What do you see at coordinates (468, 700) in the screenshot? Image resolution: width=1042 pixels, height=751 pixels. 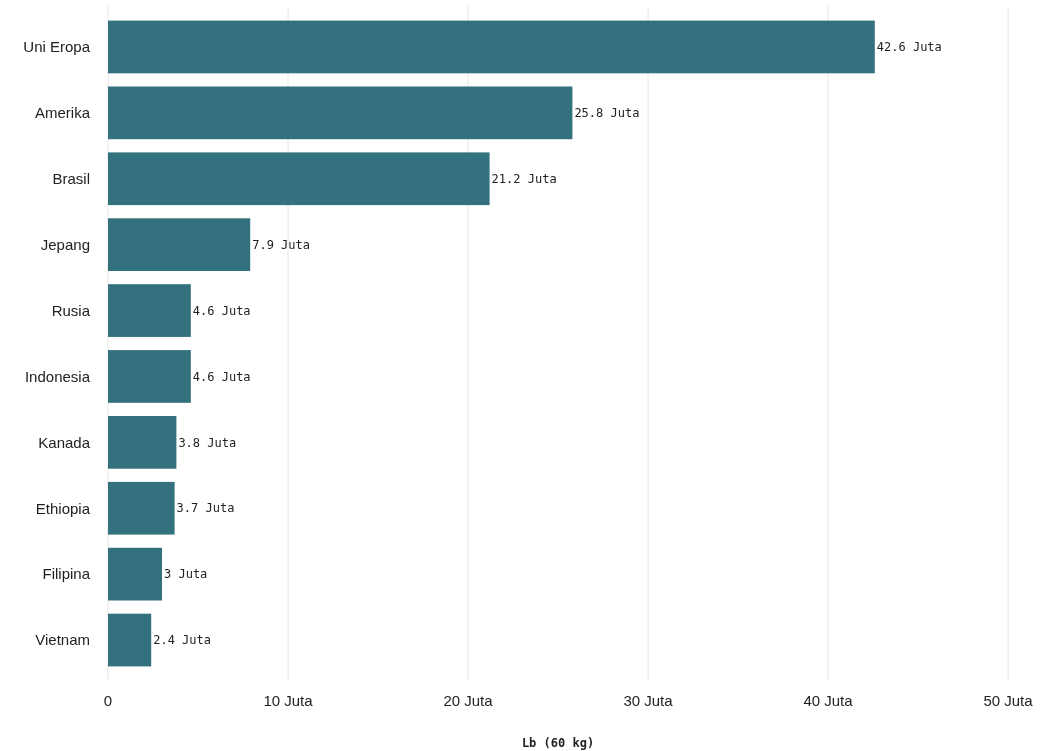 I see `x-tick-label: 20 Juta` at bounding box center [468, 700].